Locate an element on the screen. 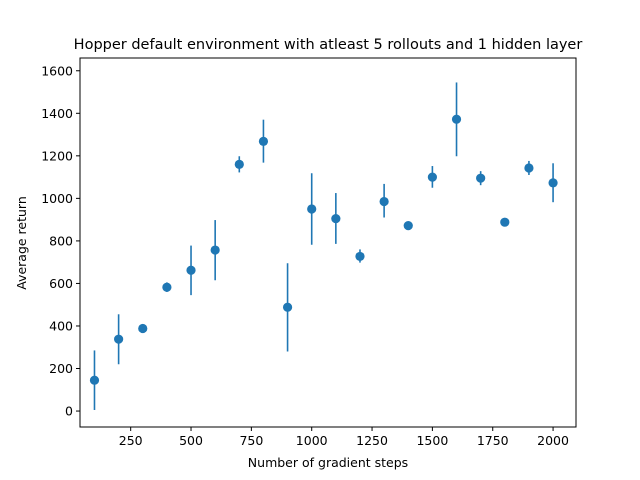  x-tick-label: 1500 is located at coordinates (432, 440).